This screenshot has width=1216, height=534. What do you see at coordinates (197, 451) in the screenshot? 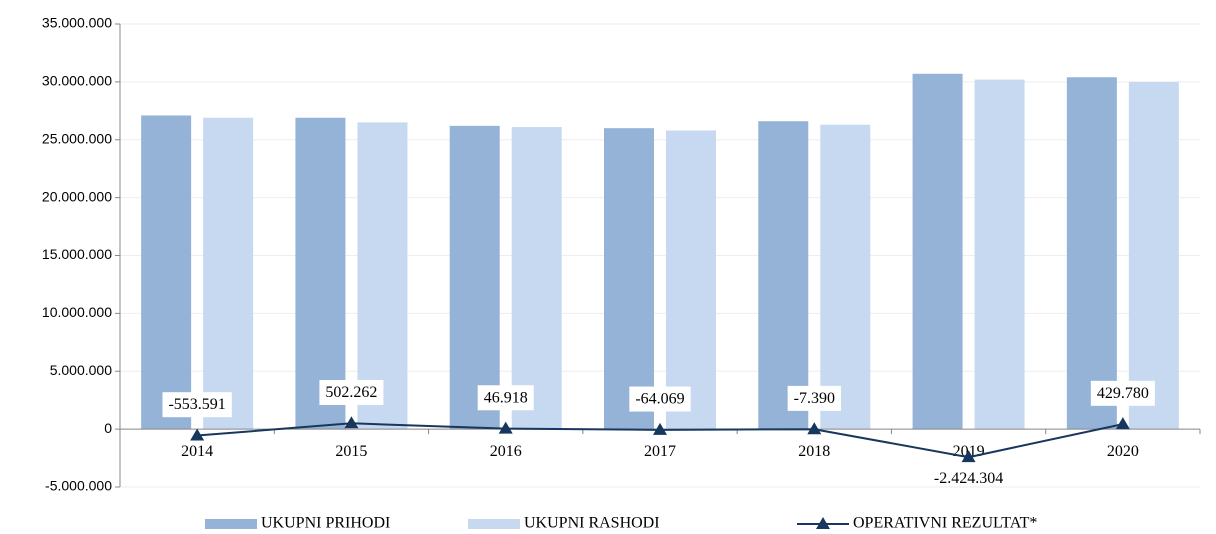
I see `x-tick-label: 2014` at bounding box center [197, 451].